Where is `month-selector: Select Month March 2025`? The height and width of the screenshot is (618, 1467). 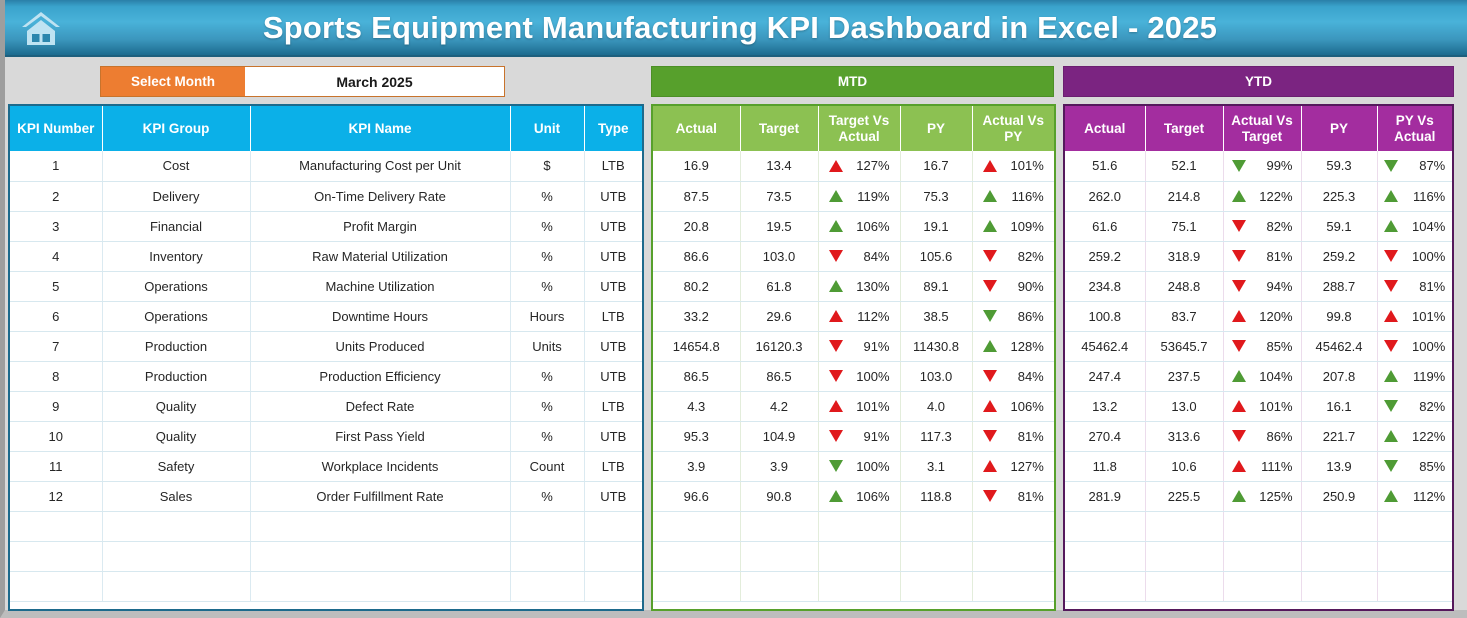
month-selector: Select Month March 2025 is located at coordinates (302, 81).